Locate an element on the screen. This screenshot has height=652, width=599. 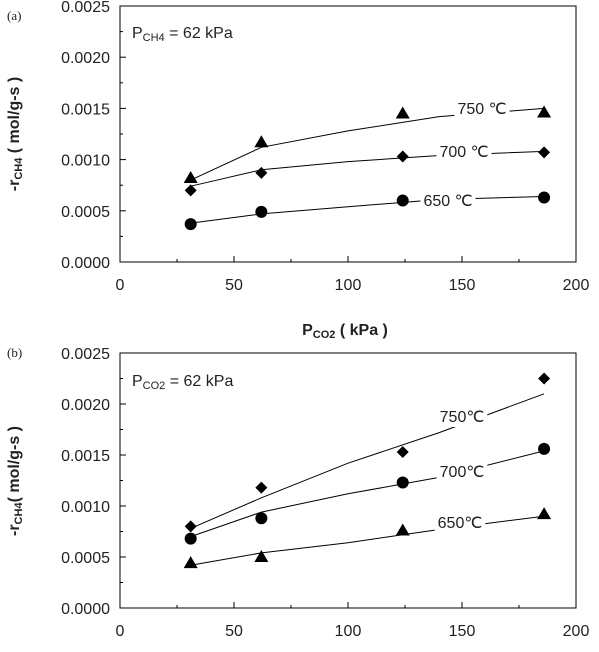
series-label: 750℃ is located at coordinates (462, 417).